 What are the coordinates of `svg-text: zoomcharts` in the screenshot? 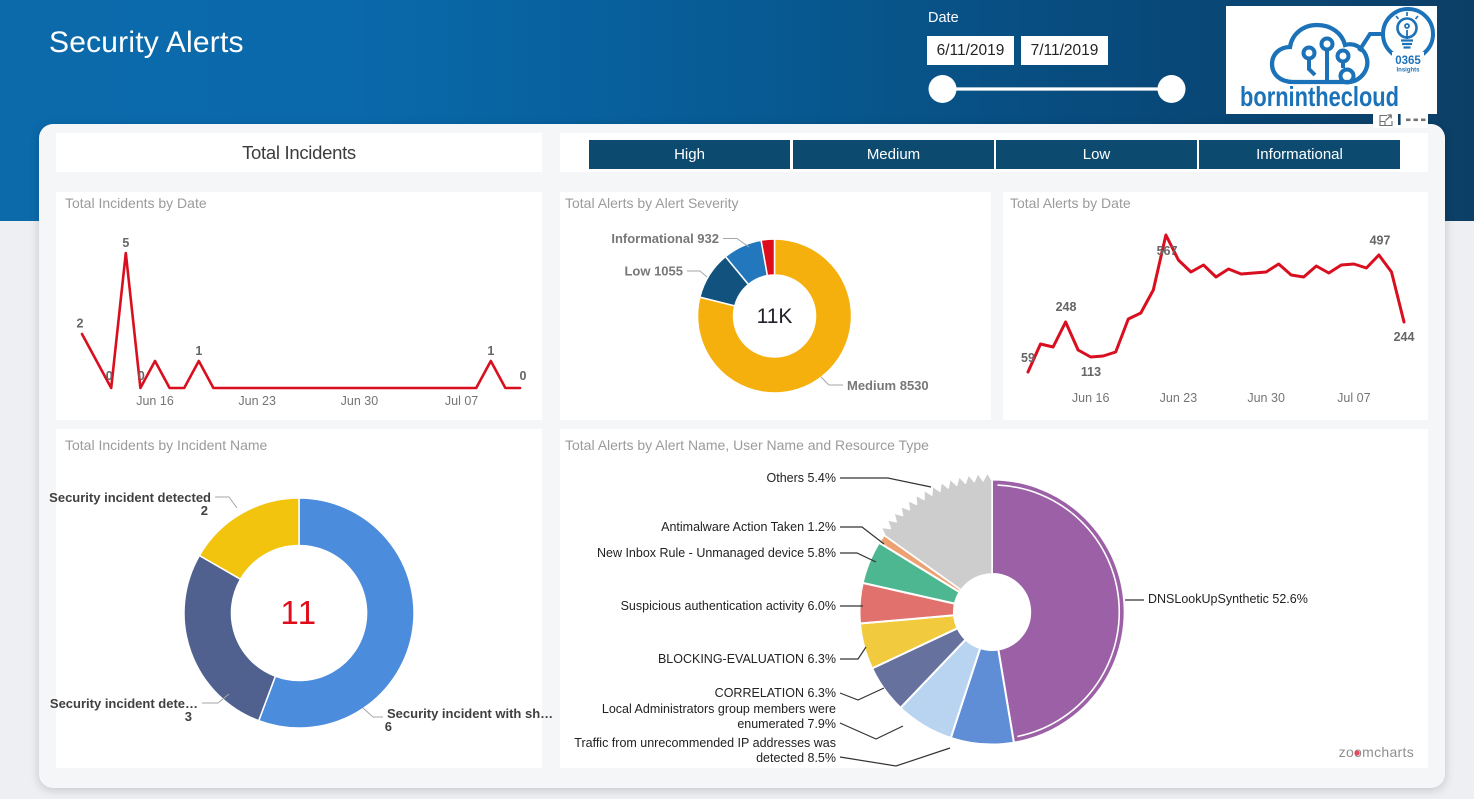 It's located at (1376, 752).